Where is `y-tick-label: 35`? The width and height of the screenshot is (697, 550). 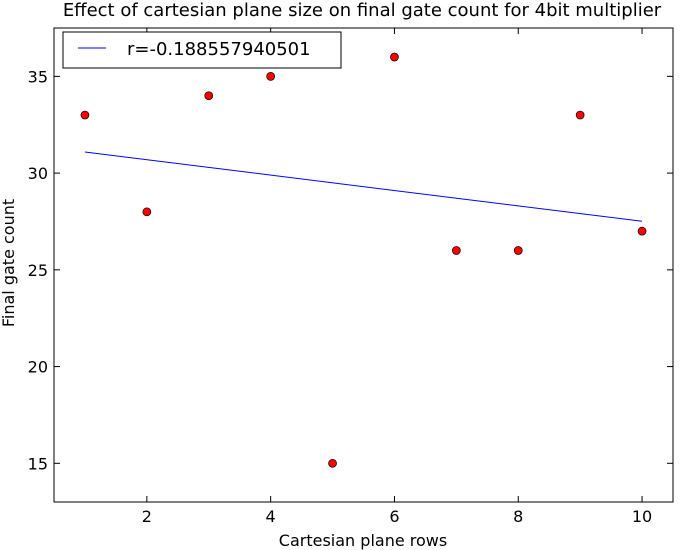
y-tick-label: 35 is located at coordinates (38, 76).